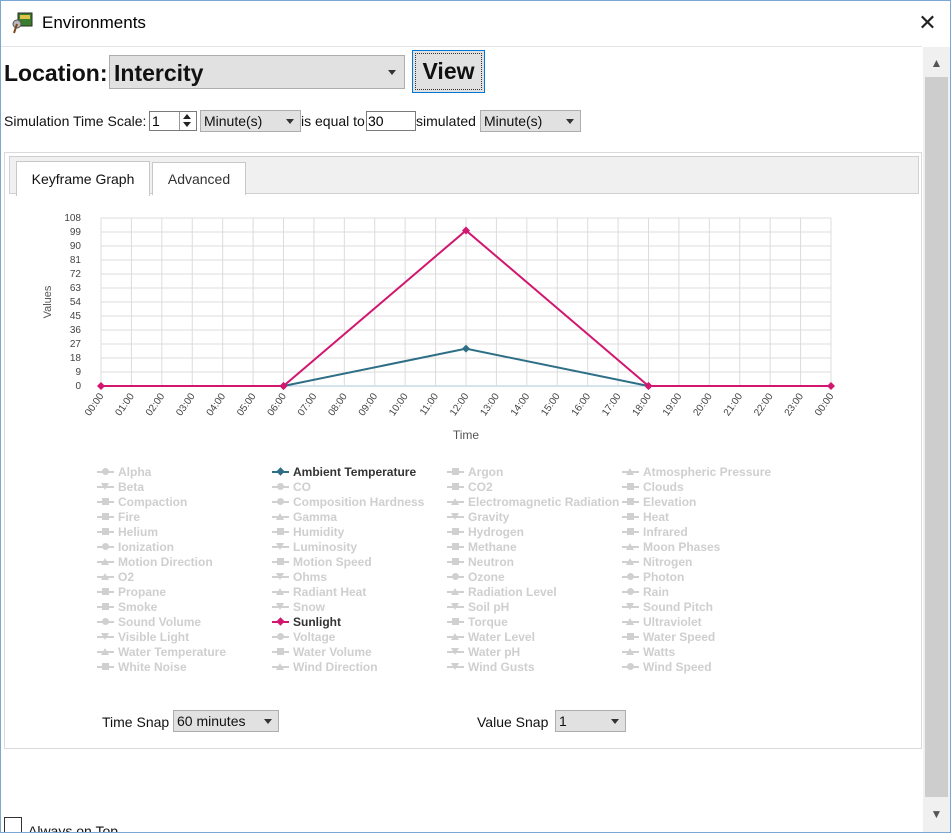 Image resolution: width=951 pixels, height=833 pixels. Describe the element at coordinates (187, 116) in the screenshot. I see `stepper-up-icon` at that location.